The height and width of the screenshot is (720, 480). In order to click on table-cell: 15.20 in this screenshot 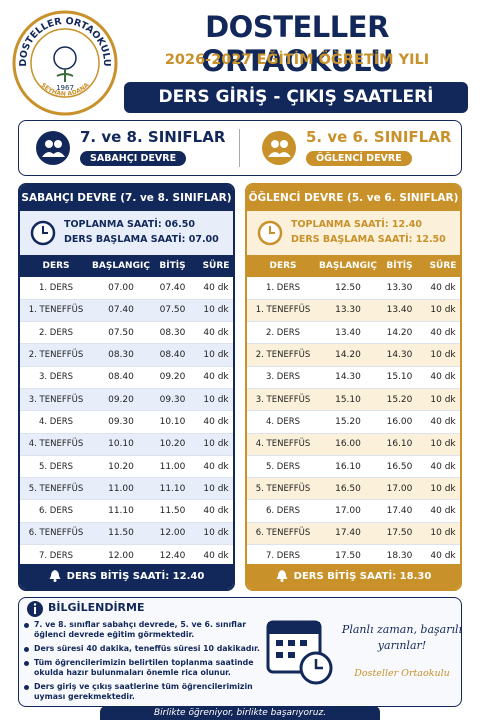, I will do `click(348, 421)`.